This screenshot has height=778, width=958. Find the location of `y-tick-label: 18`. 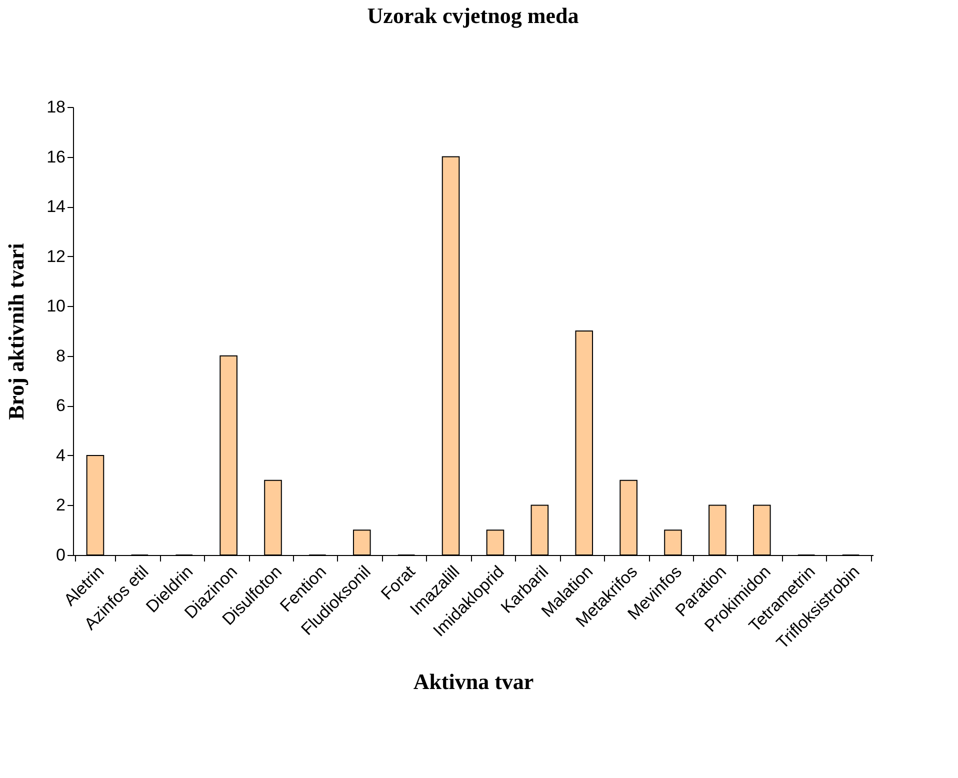

y-tick-label: 18 is located at coordinates (56, 107).